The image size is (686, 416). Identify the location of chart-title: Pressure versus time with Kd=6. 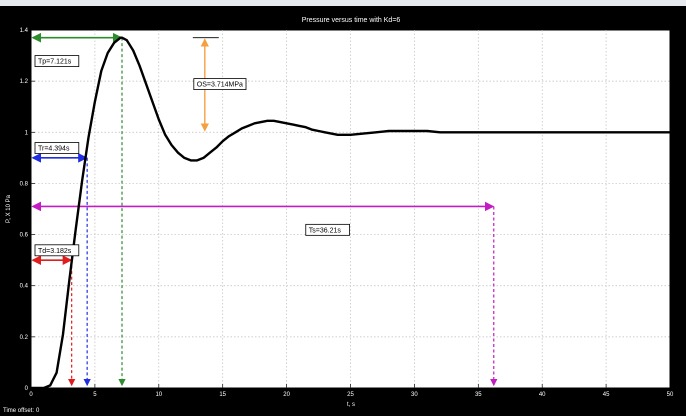
(351, 20).